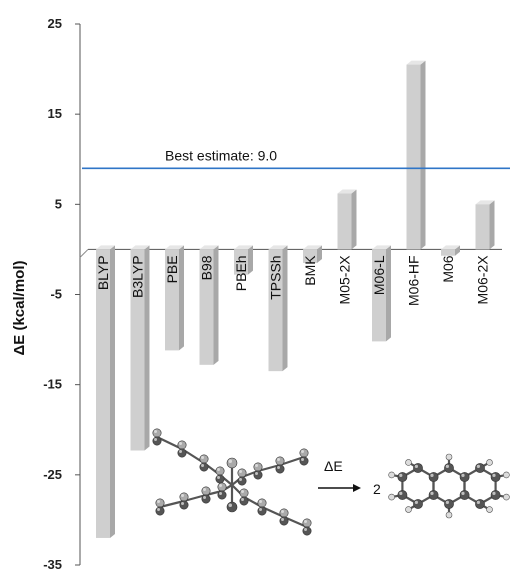 Image resolution: width=526 pixels, height=575 pixels. I want to click on bar-b98, so click(209, 305).